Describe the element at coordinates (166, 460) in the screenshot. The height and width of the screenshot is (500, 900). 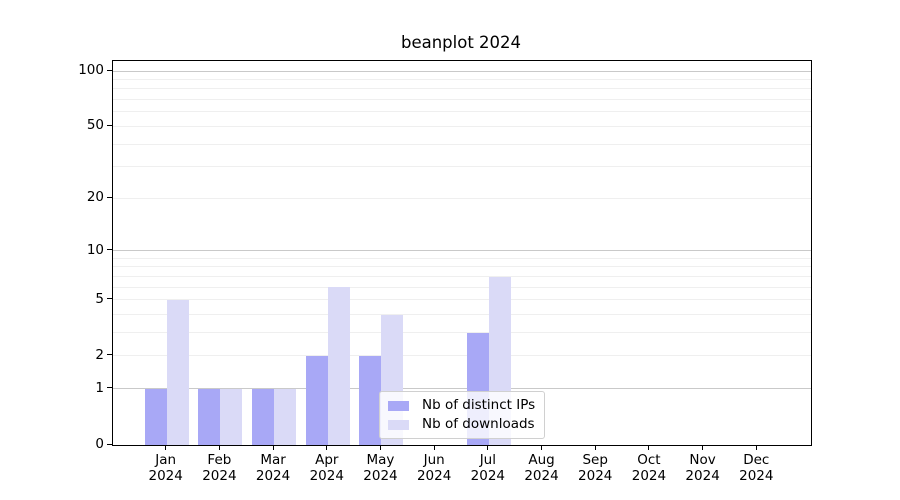
I see `x-tick-month: Jan` at that location.